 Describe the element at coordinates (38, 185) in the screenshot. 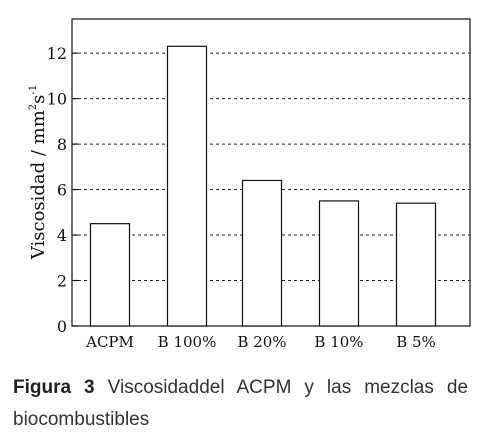

I see `y-axis-label-main: Viscosidad / mm` at that location.